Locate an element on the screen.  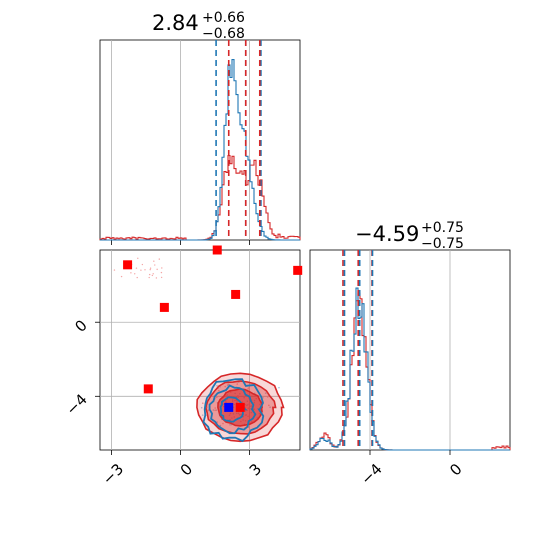
hist-1-blue-series is located at coordinates (200, 150).